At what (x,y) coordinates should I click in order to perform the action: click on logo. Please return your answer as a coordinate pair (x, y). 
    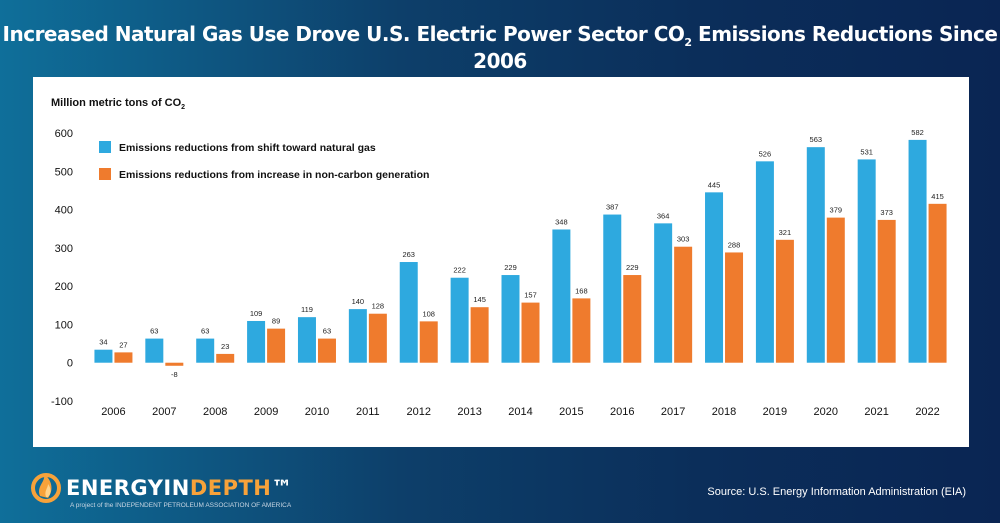
    Looking at the image, I should click on (46, 488).